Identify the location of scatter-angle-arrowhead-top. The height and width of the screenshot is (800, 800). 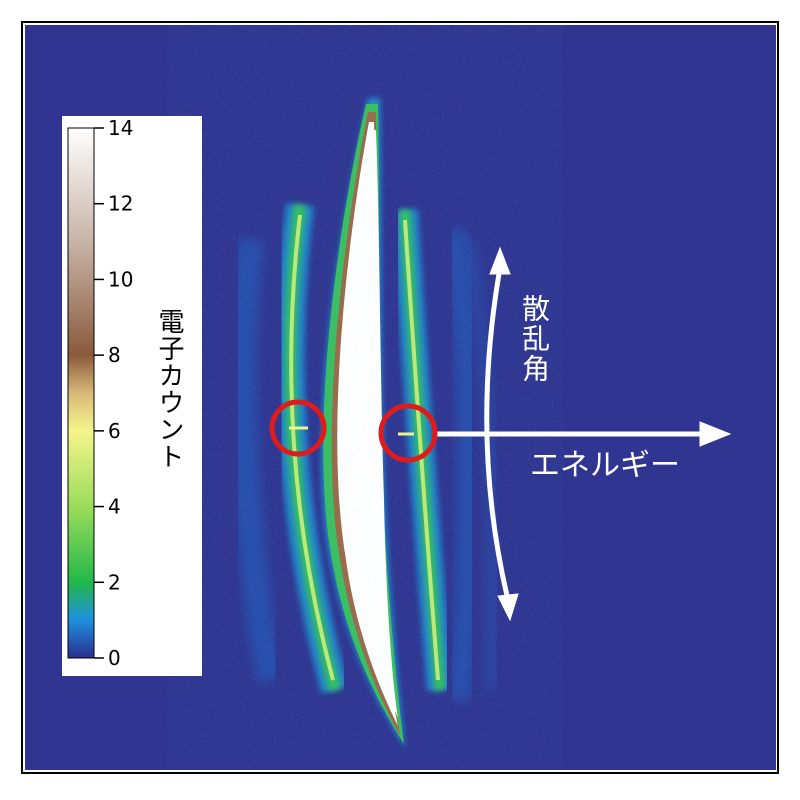
(500, 260).